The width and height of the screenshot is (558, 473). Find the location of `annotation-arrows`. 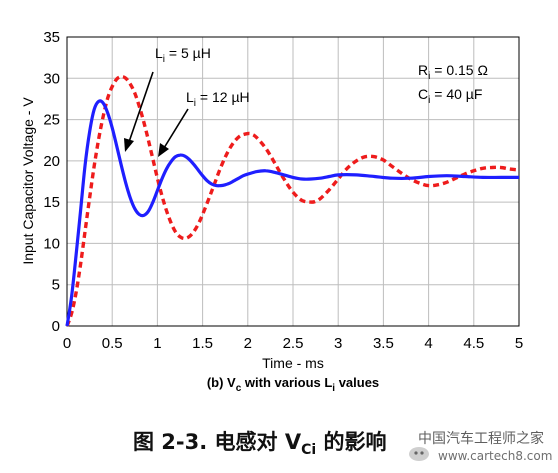

annotation-arrows is located at coordinates (156, 114).